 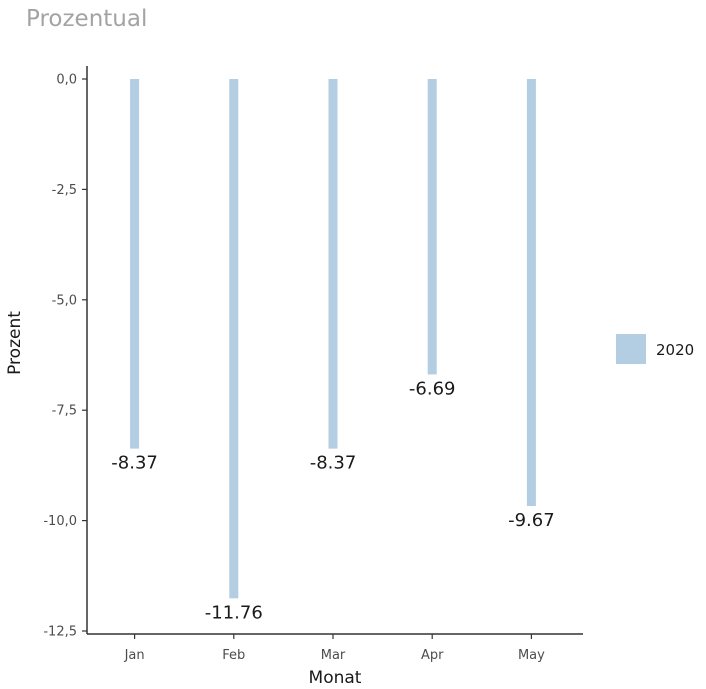 I want to click on y-ticks: 0,0 -2,5 -5,0 -7,5 -10,0 -12,5, so click(x=65, y=356).